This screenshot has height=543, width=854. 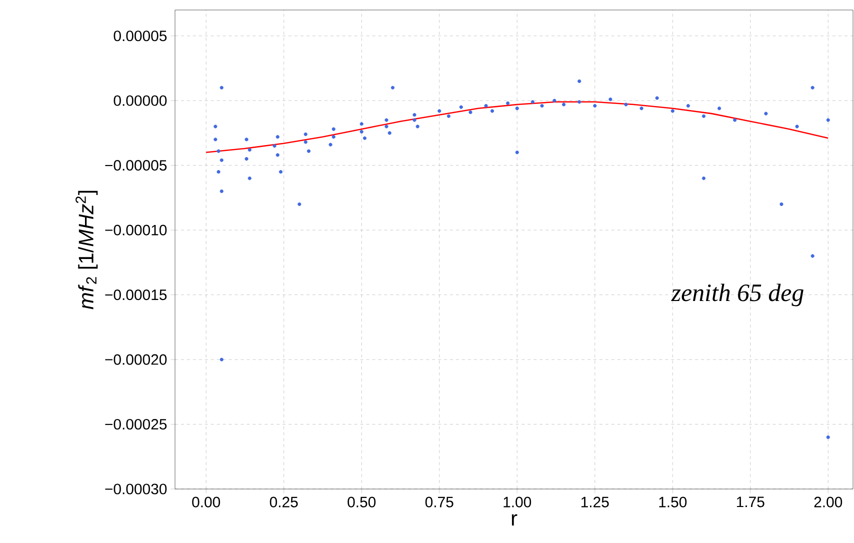 I want to click on x-tick-label: 1.00, so click(x=518, y=502).